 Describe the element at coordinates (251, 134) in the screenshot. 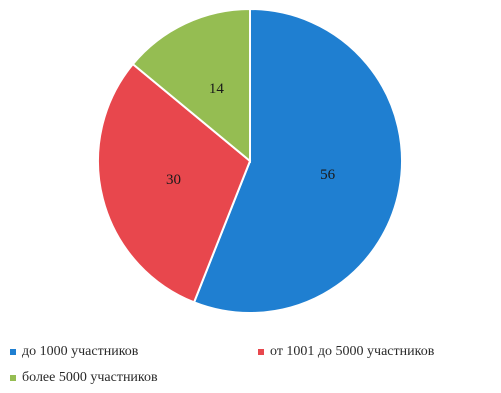

I see `pie-data-labels: 56 30 14` at that location.